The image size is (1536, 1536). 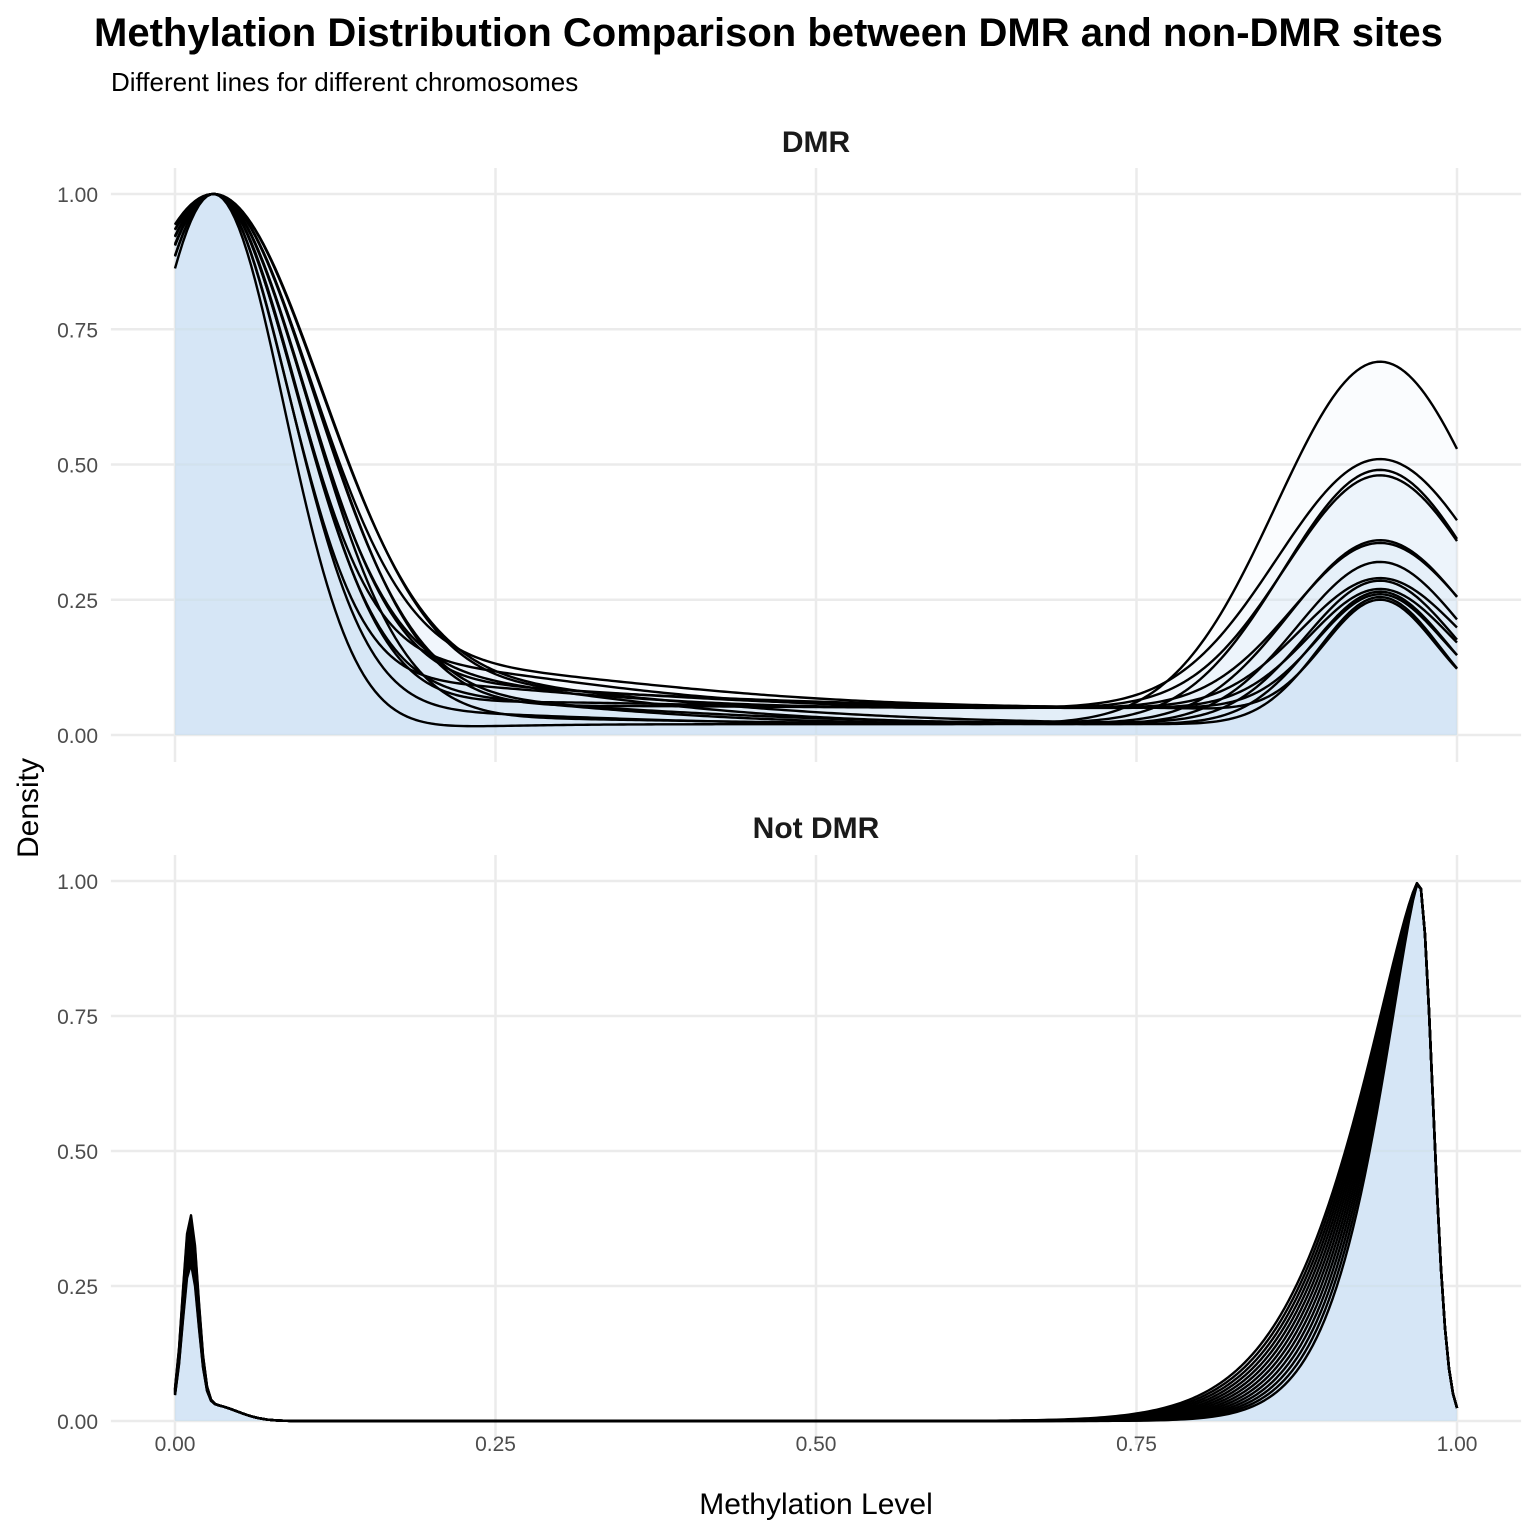 I want to click on x-tick-label: 0.25, so click(x=495, y=1444).